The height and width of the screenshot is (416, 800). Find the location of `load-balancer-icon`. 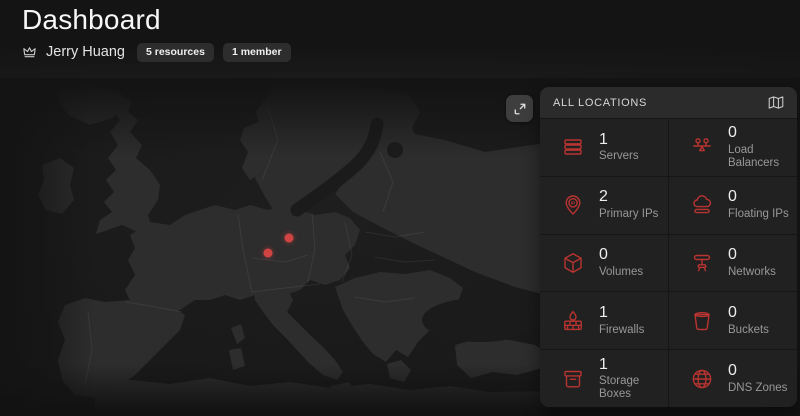

load-balancer-icon is located at coordinates (702, 147).